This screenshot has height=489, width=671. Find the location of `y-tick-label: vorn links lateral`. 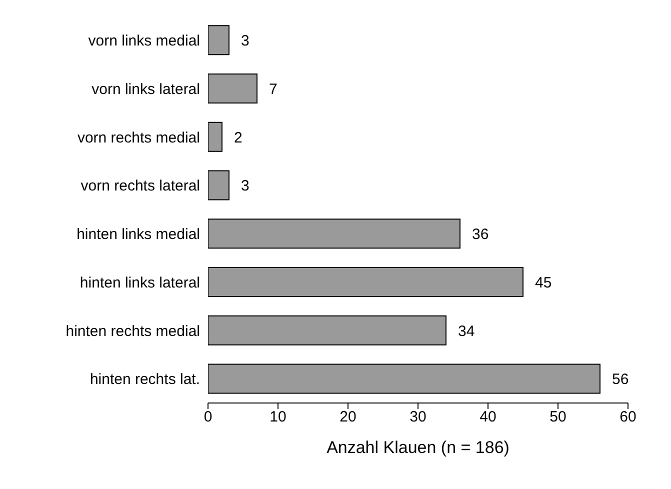

y-tick-label: vorn links lateral is located at coordinates (146, 89).